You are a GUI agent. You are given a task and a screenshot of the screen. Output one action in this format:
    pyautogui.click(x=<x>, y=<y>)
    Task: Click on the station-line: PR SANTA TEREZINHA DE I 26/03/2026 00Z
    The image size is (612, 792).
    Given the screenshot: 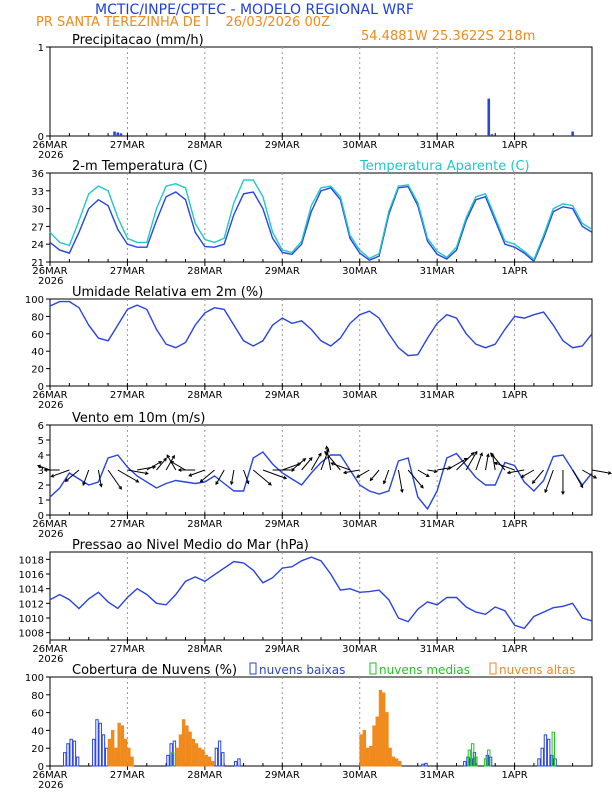 What is the action you would take?
    pyautogui.click(x=183, y=22)
    